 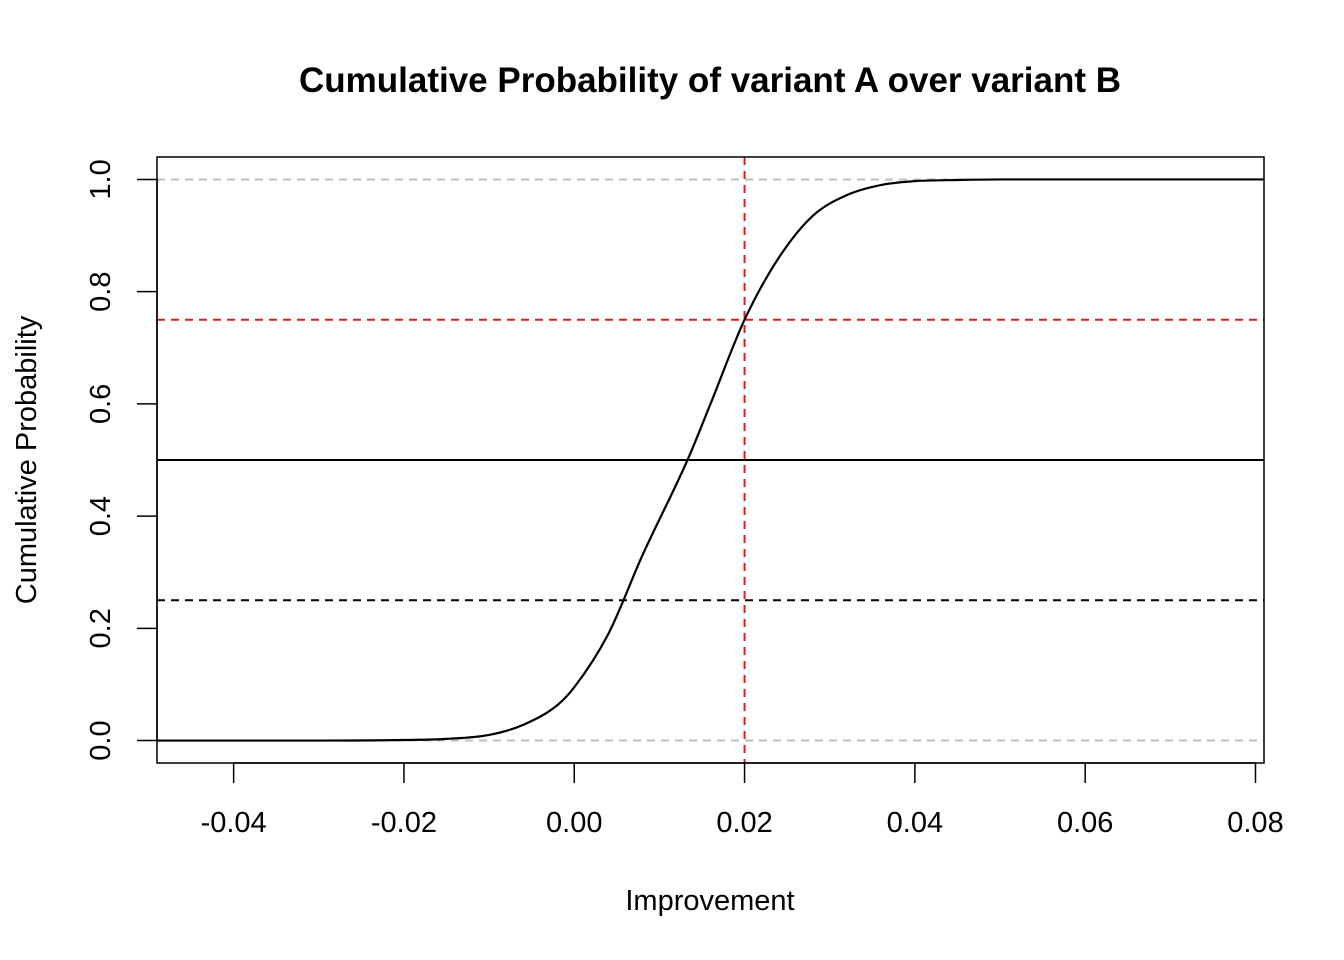 What do you see at coordinates (1255, 823) in the screenshot?
I see `x-tick-label: 0.08` at bounding box center [1255, 823].